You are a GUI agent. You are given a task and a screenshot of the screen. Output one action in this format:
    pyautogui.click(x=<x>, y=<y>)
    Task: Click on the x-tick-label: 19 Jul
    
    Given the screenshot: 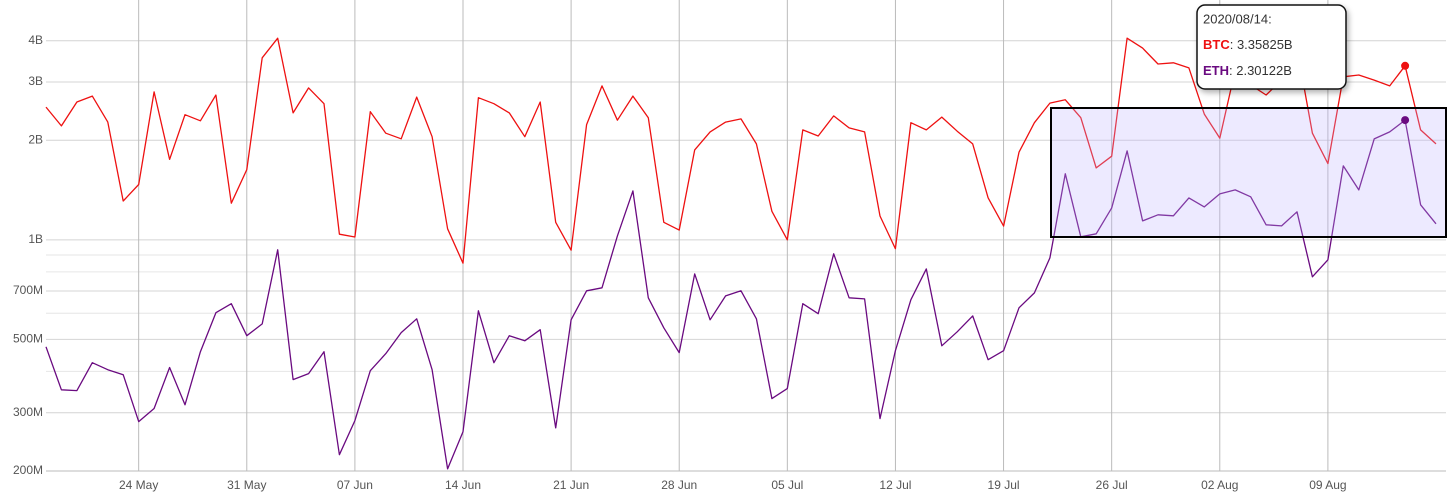 What is the action you would take?
    pyautogui.click(x=1004, y=485)
    